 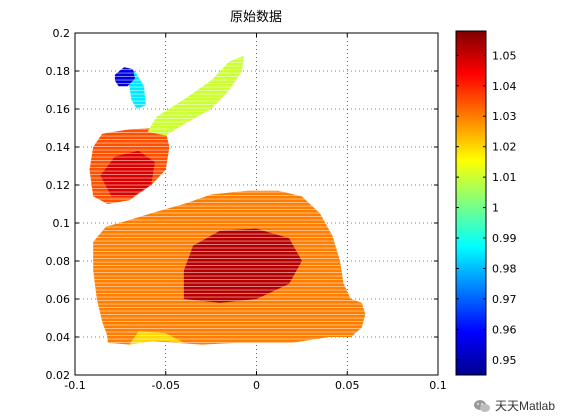 What do you see at coordinates (58, 299) in the screenshot?
I see `y-tick-label: 0.06` at bounding box center [58, 299].